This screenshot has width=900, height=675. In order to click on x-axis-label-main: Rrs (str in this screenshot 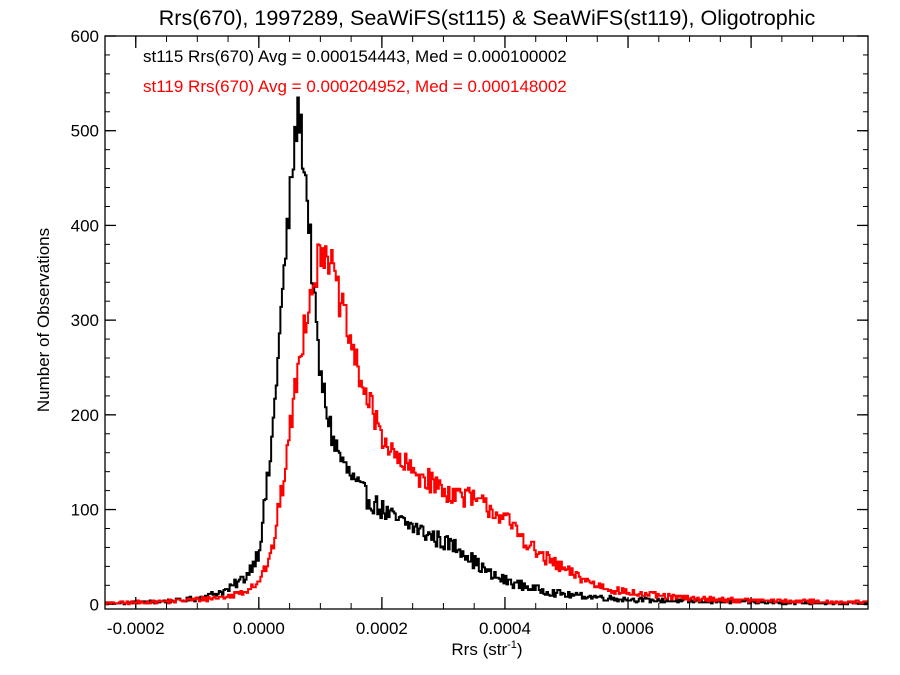, I will do `click(479, 649)`.